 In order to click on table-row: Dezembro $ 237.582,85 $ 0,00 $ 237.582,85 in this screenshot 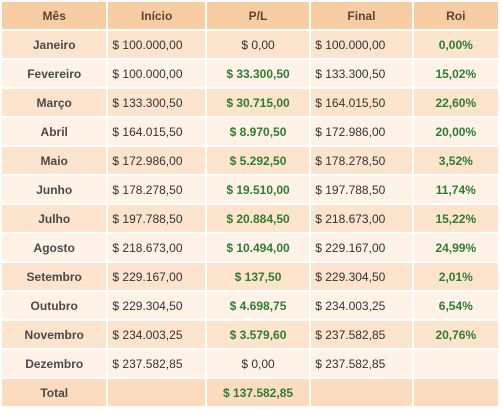, I will do `click(250, 363)`.